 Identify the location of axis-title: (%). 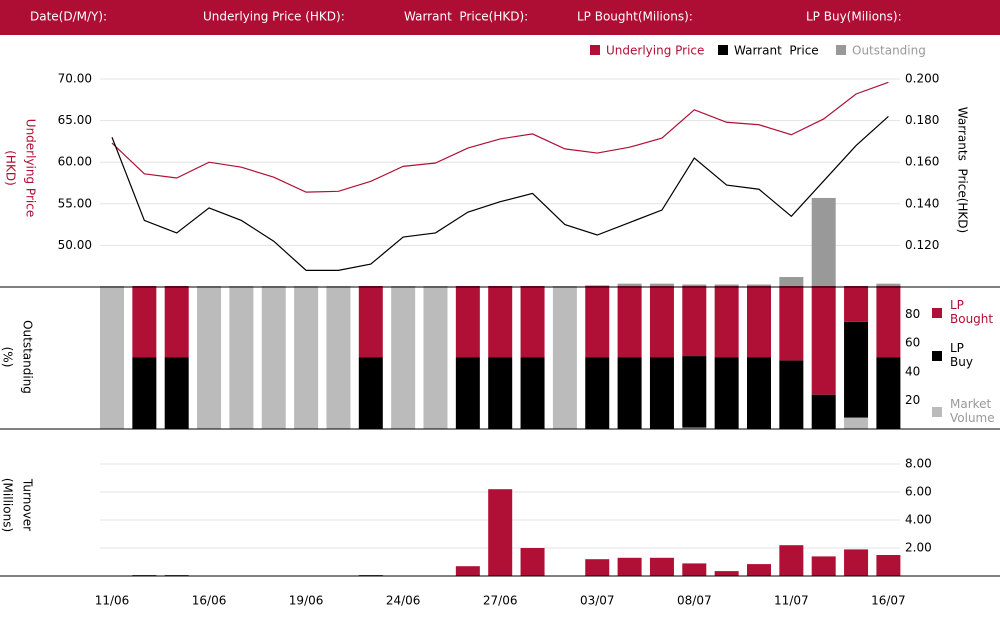
(8, 357).